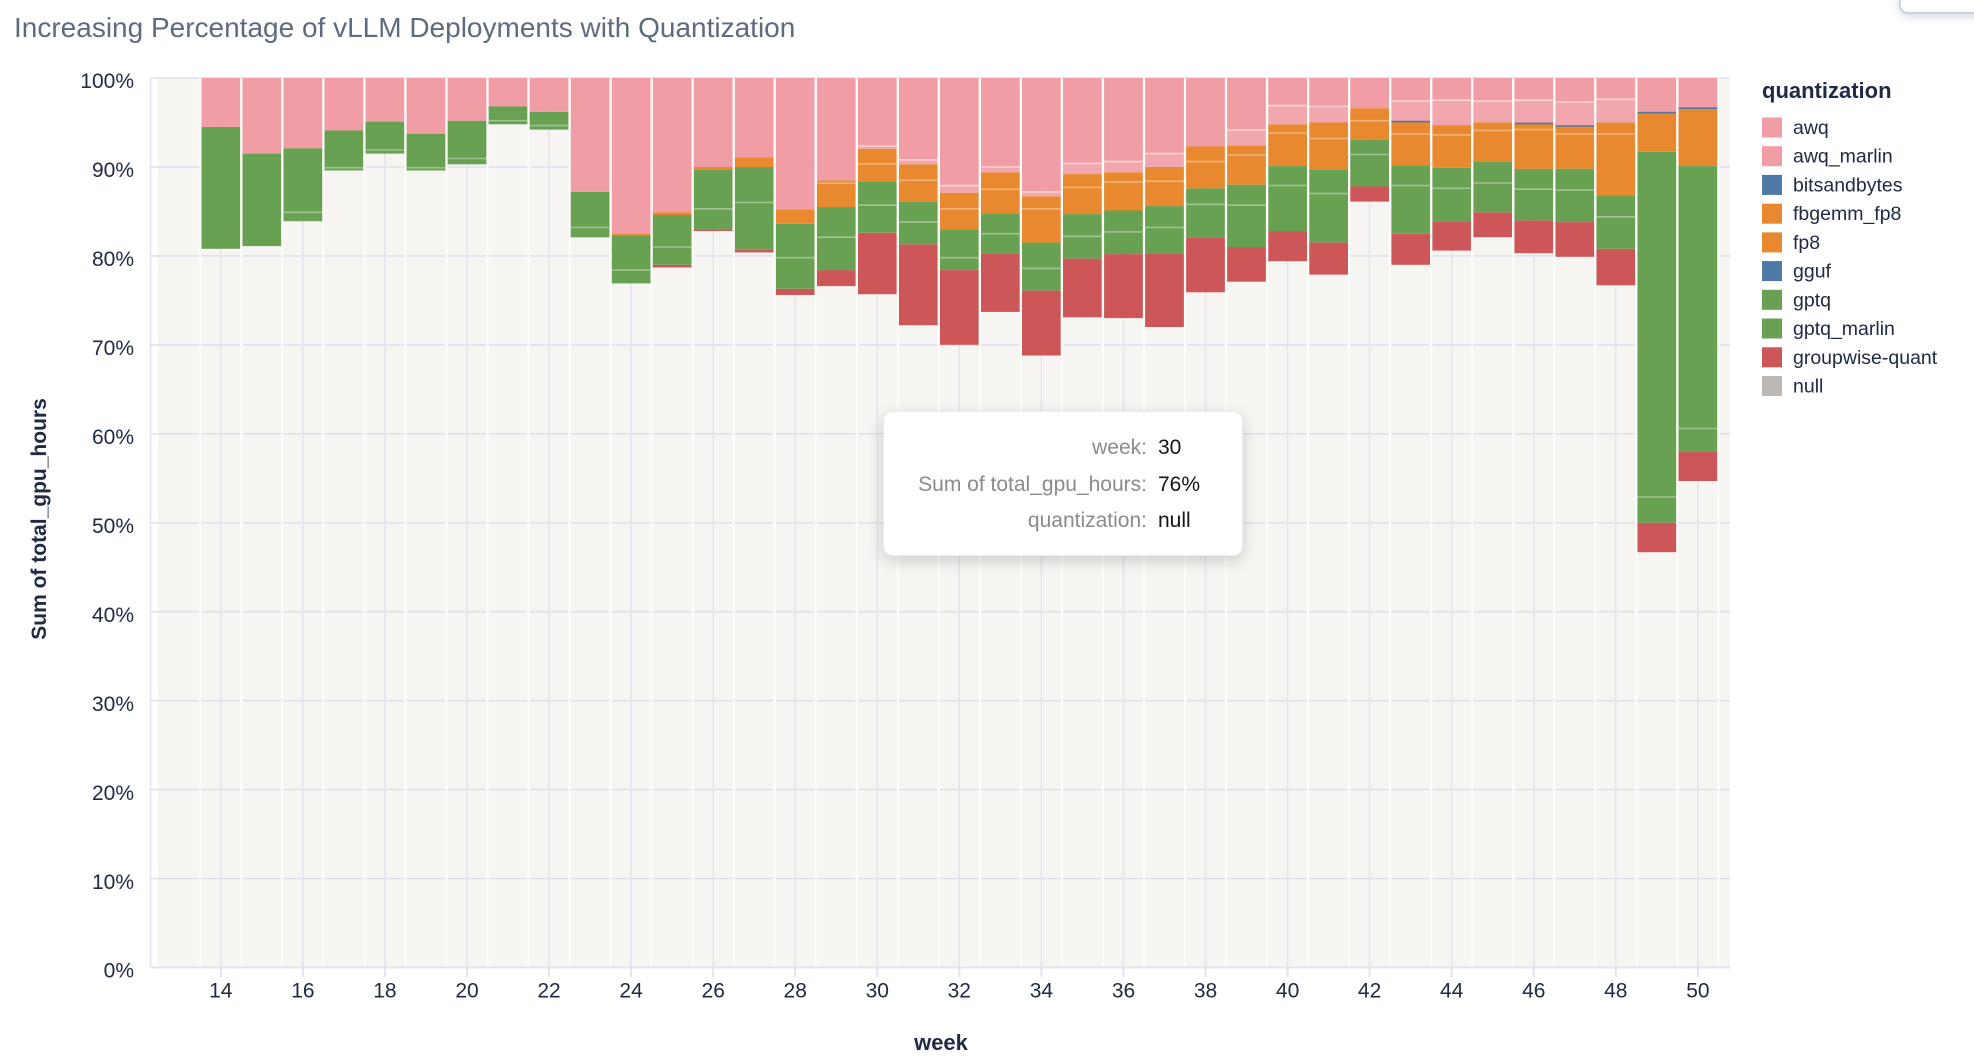  What do you see at coordinates (1615, 991) in the screenshot?
I see `svg-text: 48` at bounding box center [1615, 991].